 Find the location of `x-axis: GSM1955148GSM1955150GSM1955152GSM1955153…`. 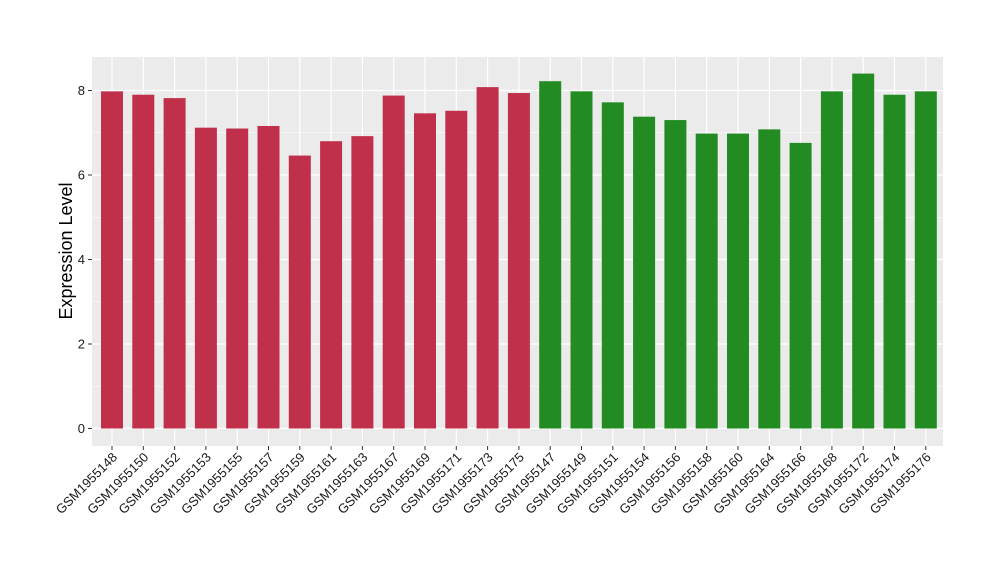

x-axis: GSM1955148GSM1955150GSM1955152GSM1955153… is located at coordinates (493, 481).